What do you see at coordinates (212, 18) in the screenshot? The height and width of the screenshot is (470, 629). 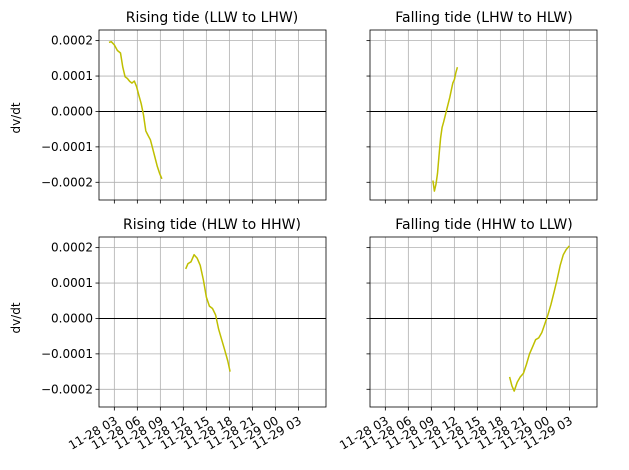 I see `panel-title: Rising tide (LLW to LHW)` at bounding box center [212, 18].